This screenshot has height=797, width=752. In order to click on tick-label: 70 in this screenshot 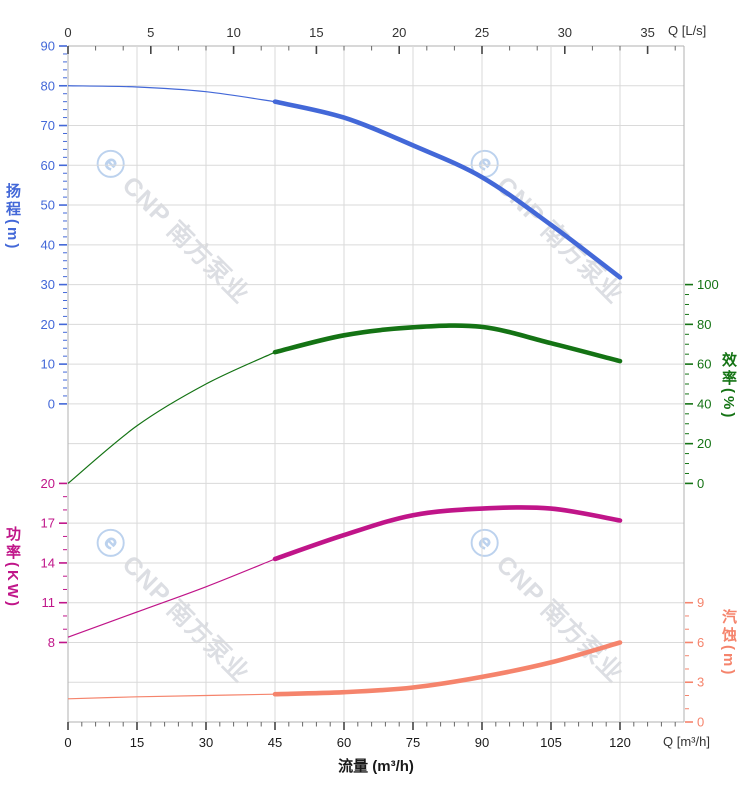, I will do `click(48, 125)`.